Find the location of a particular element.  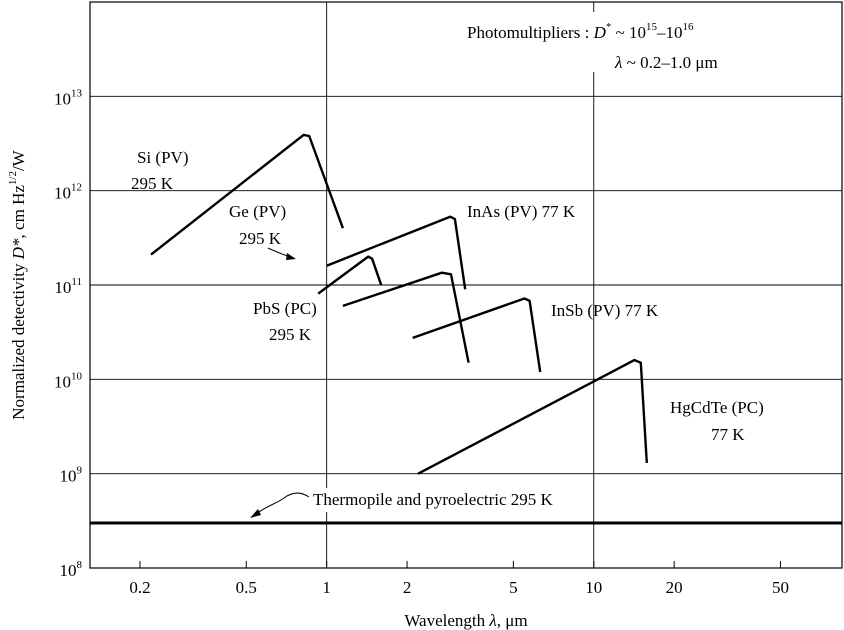

pm-e2: 16 is located at coordinates (689, 27).